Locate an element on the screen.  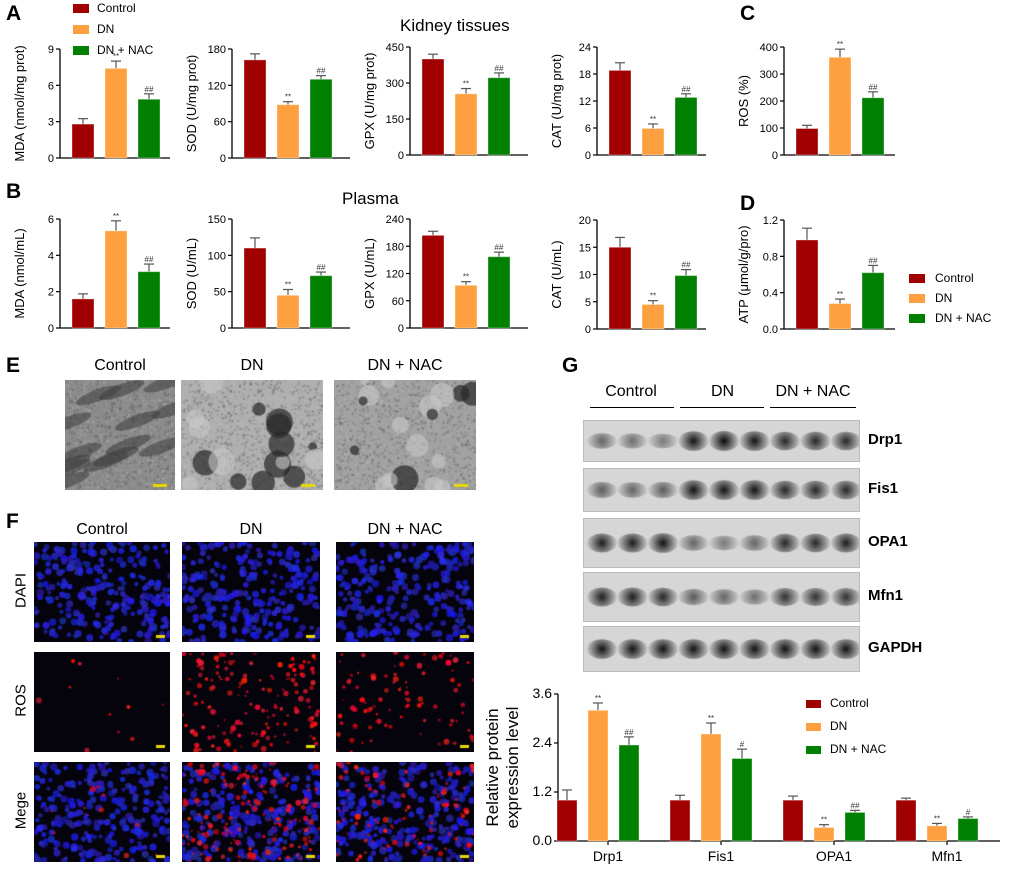
y-tick-label: 12 is located at coordinates (585, 102).